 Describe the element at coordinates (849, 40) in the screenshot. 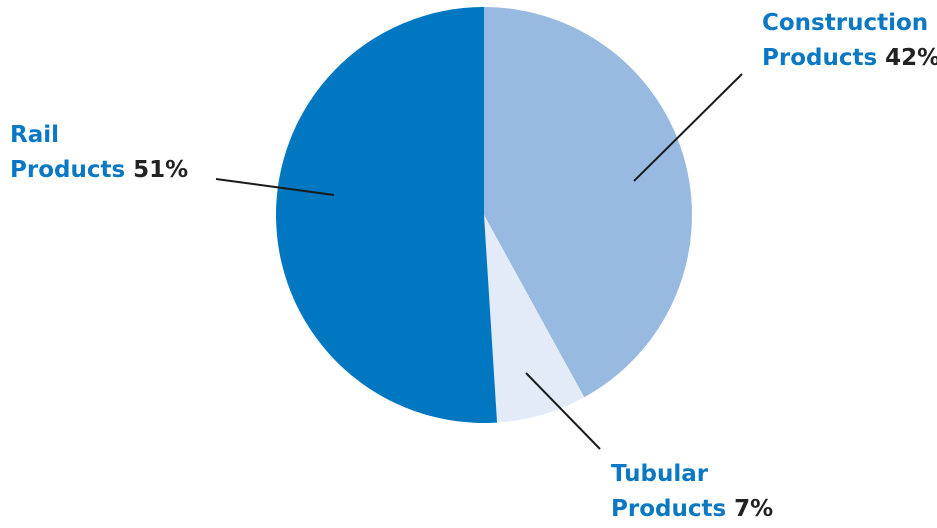

I see `slice-label-construction: Construction Products 42%` at that location.